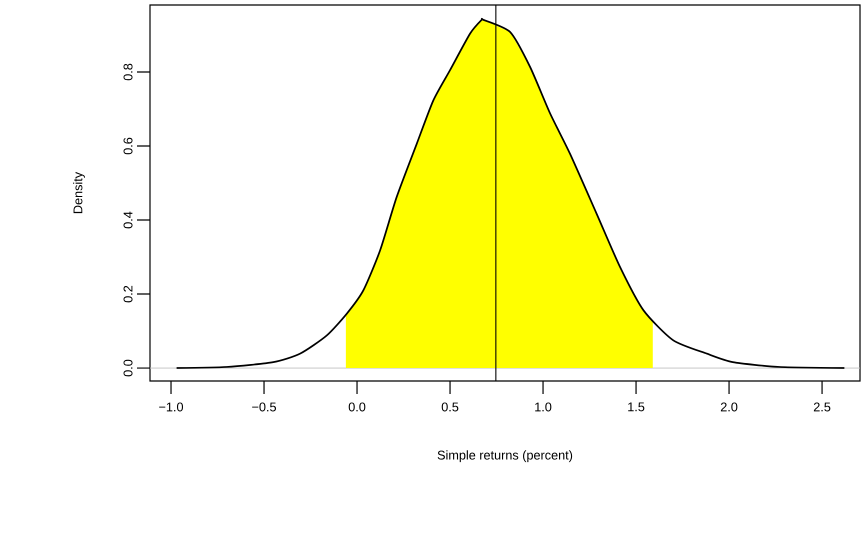 The height and width of the screenshot is (533, 861). I want to click on x-tick-label: −0.5, so click(264, 407).